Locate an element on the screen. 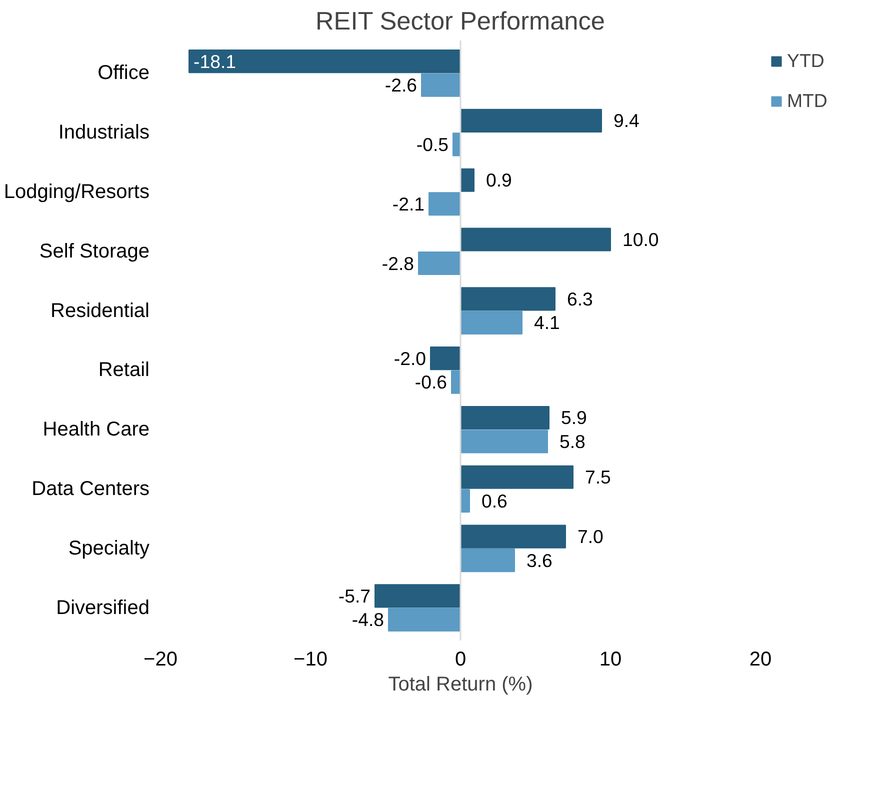  data-label: 6.3 is located at coordinates (580, 299).